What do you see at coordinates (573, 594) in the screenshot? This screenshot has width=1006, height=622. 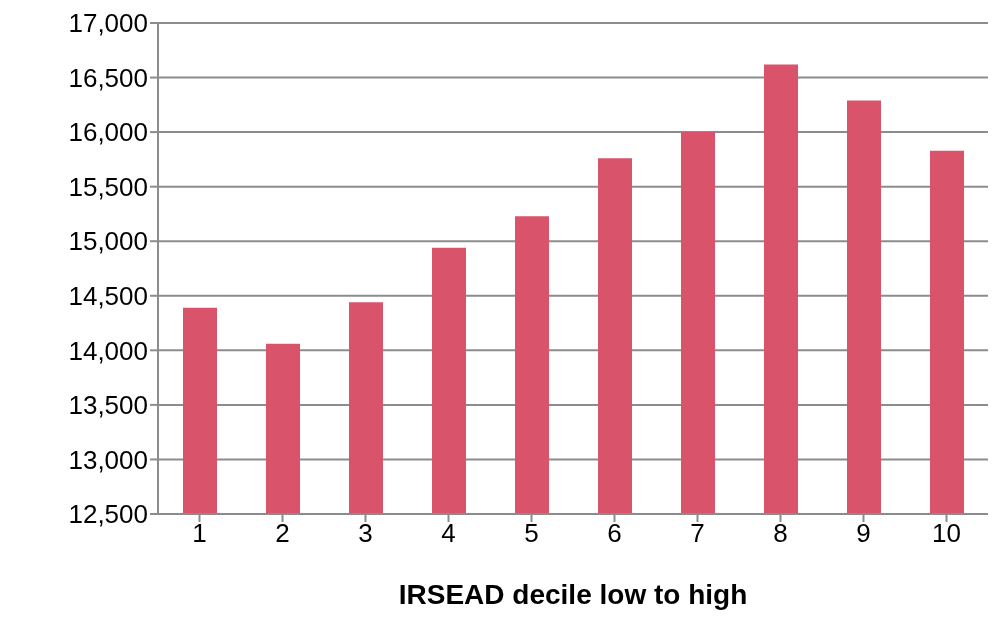 I see `x-axis-title: IRSEAD decile low to high` at bounding box center [573, 594].